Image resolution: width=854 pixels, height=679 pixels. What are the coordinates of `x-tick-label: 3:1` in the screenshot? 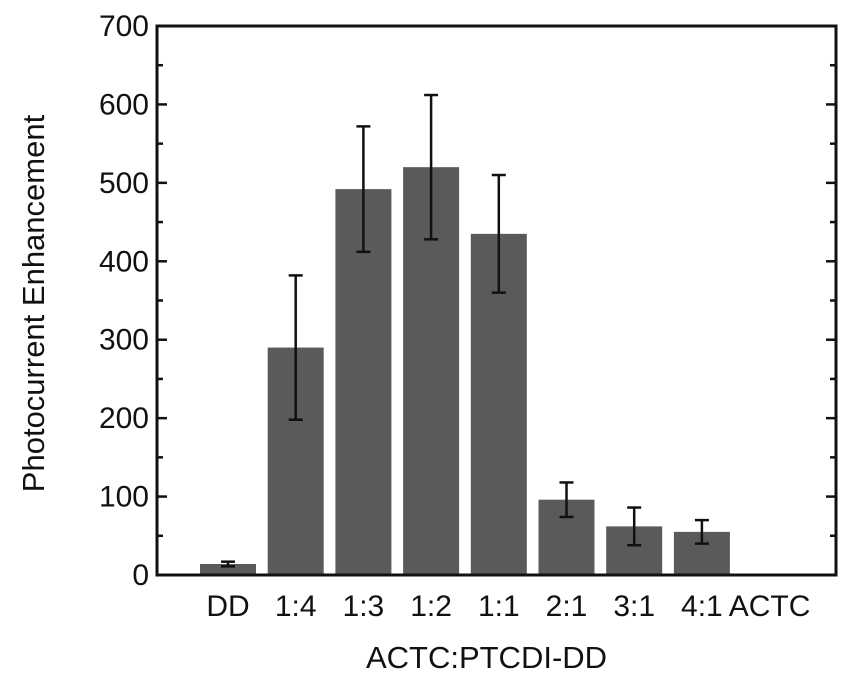 It's located at (634, 606).